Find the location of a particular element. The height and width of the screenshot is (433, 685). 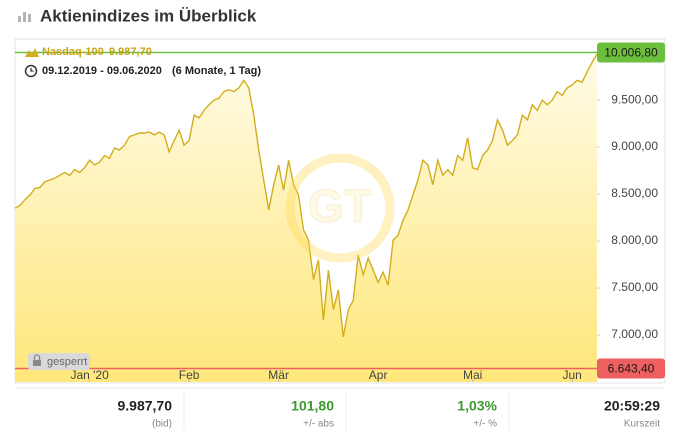

locked-label: gesperrt is located at coordinates (67, 362).